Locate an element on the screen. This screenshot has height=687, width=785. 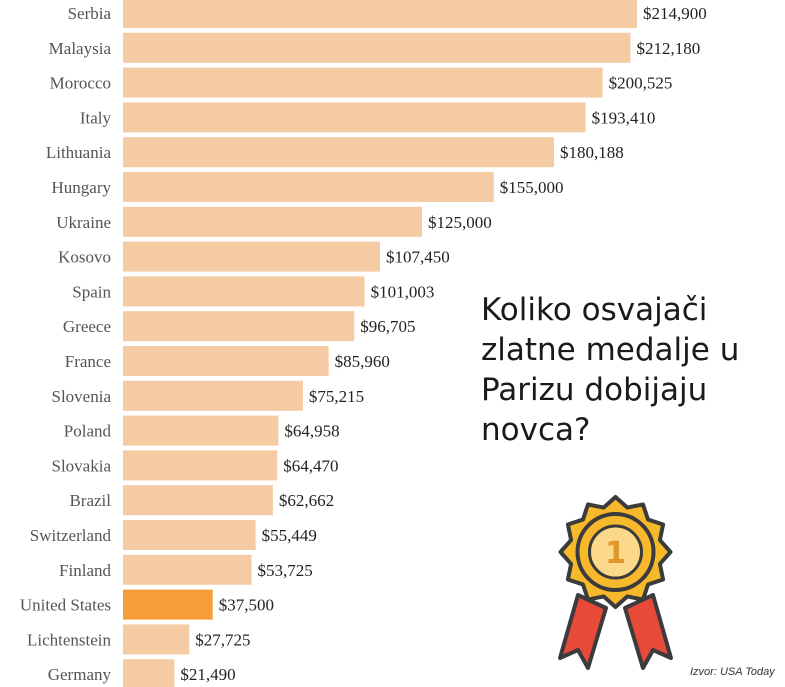
category-label: Brazil is located at coordinates (90, 500).